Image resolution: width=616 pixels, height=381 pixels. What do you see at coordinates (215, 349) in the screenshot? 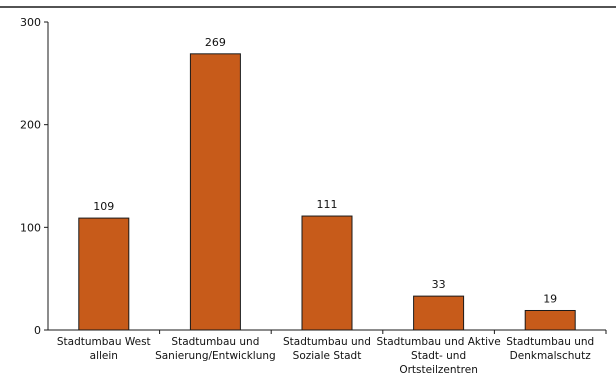
I see `category-label: Stadtumbau und Sanierung/Entwicklung` at bounding box center [215, 349].